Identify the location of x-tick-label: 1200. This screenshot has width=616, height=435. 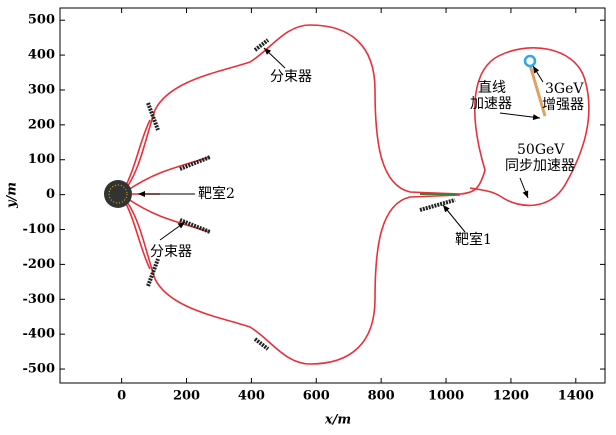
(511, 396).